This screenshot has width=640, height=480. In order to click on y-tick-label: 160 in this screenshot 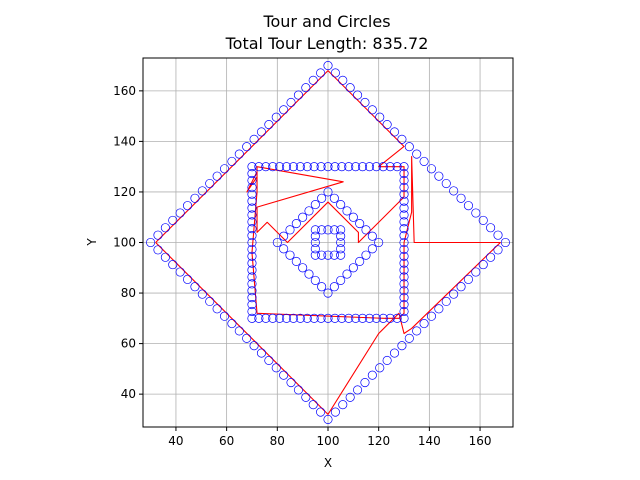, I will do `click(124, 91)`.